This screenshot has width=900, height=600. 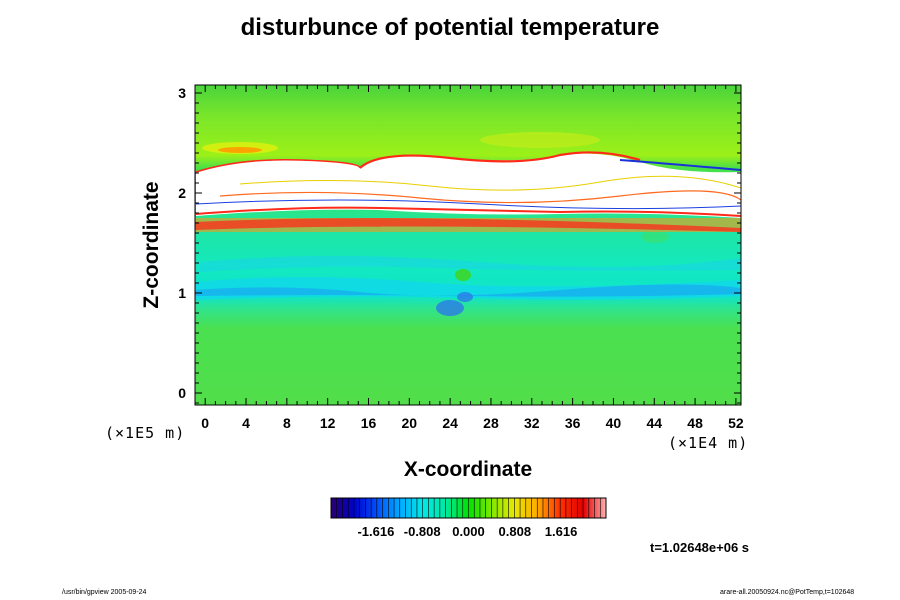 What do you see at coordinates (468, 508) in the screenshot?
I see `colorbar-separators` at bounding box center [468, 508].